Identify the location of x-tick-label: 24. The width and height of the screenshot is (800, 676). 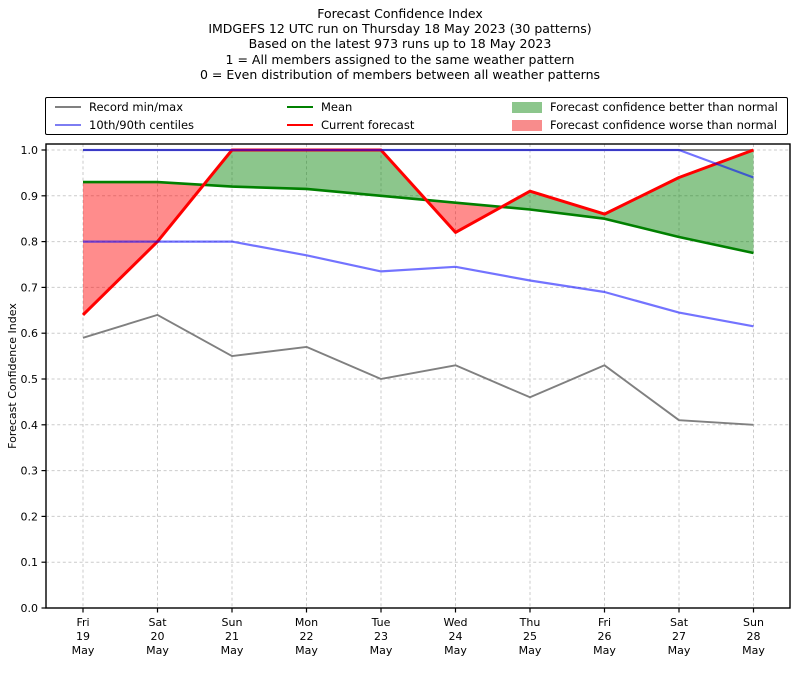
(456, 636).